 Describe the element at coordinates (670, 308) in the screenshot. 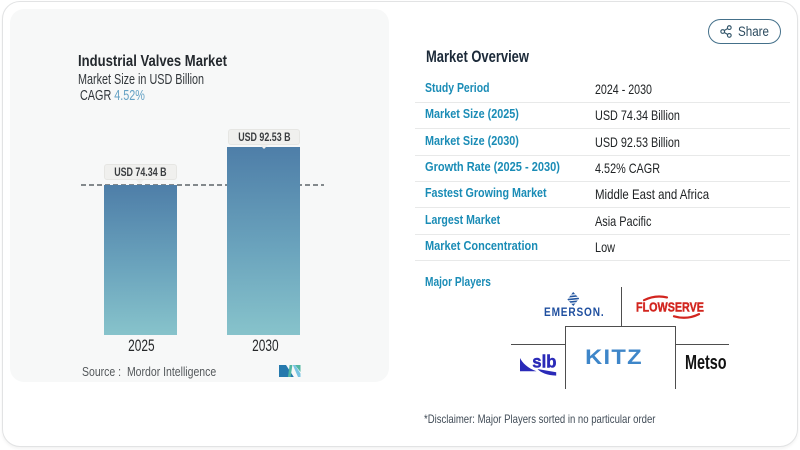

I see `svg-text: FLOWSERVE` at that location.